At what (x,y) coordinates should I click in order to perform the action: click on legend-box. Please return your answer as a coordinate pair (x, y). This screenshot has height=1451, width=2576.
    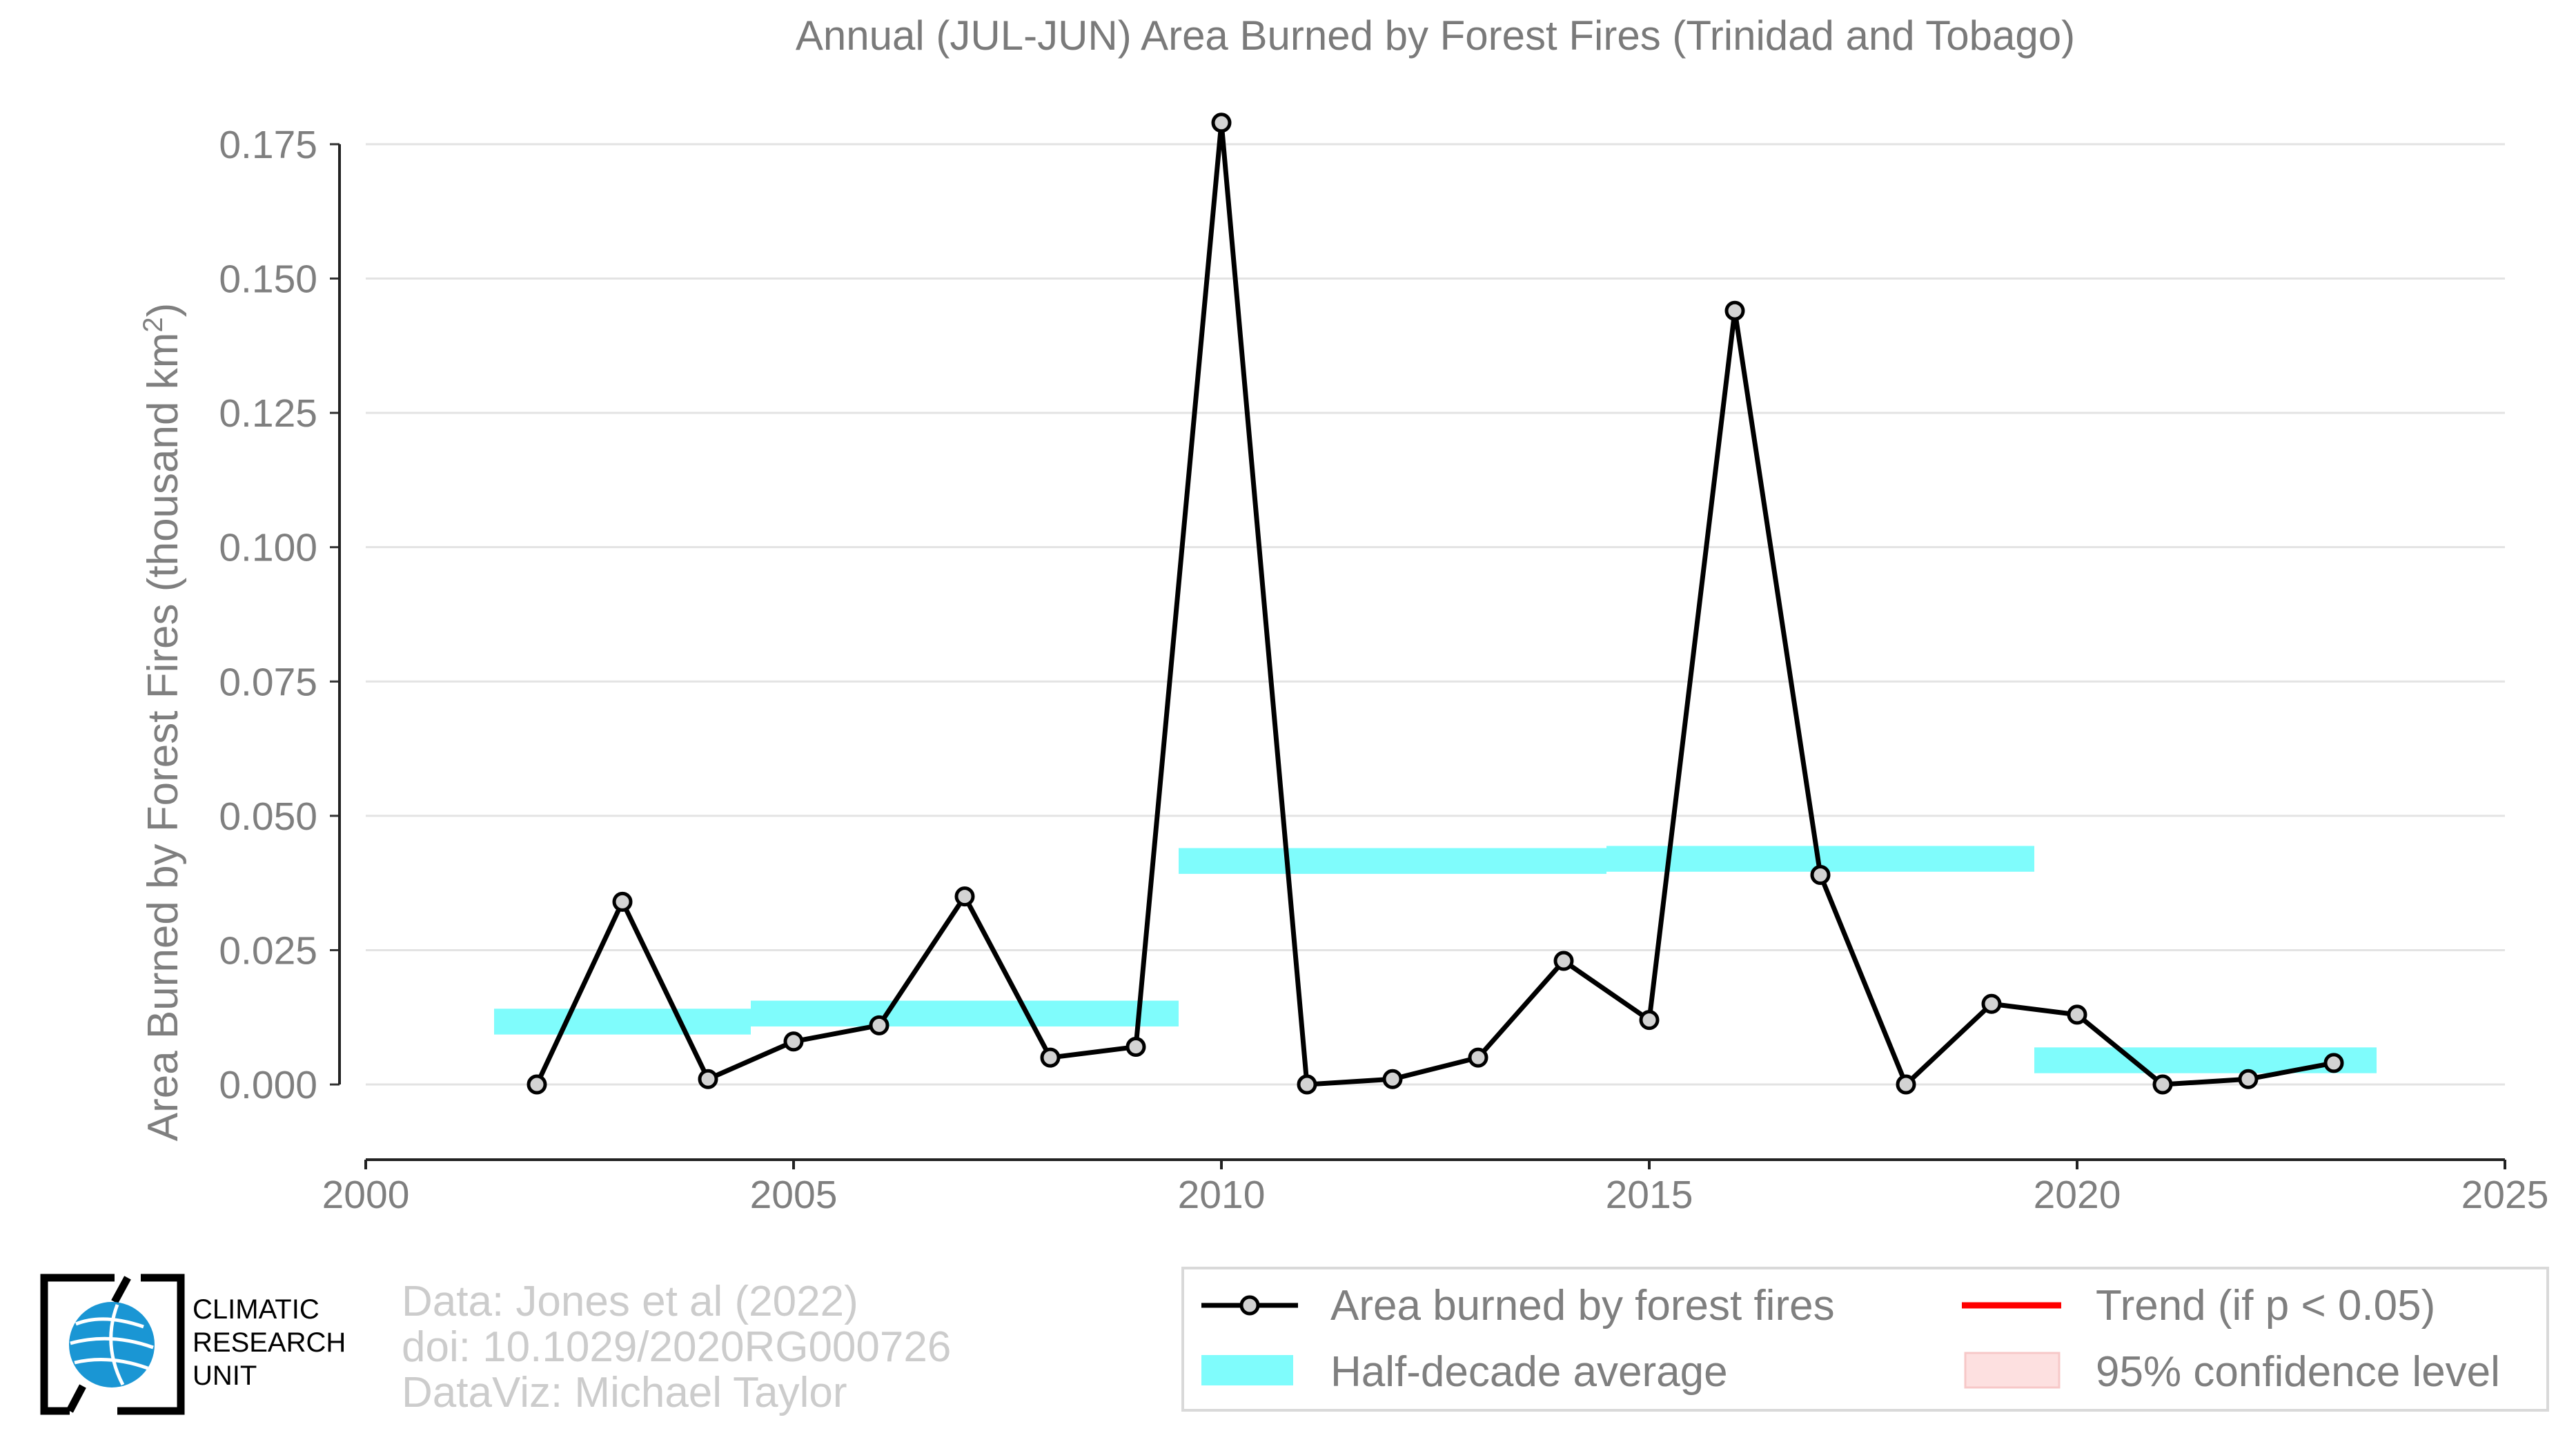
    Looking at the image, I should click on (1865, 1339).